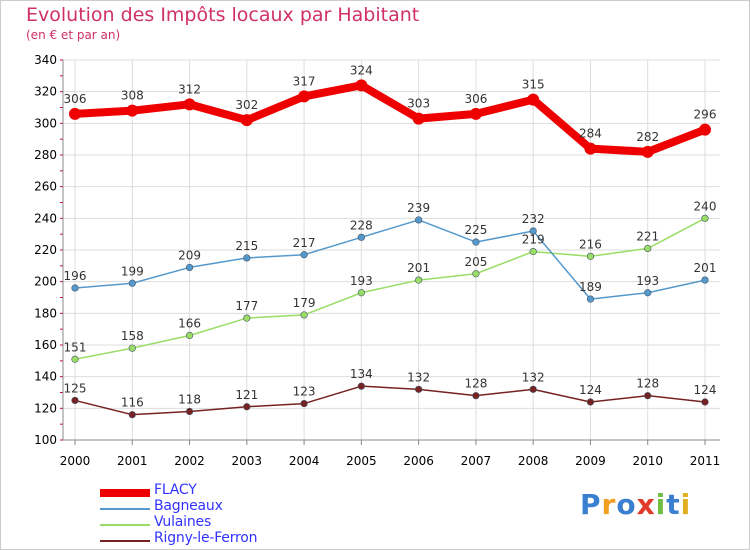 The width and height of the screenshot is (750, 550). I want to click on logo-letter: t, so click(673, 504).